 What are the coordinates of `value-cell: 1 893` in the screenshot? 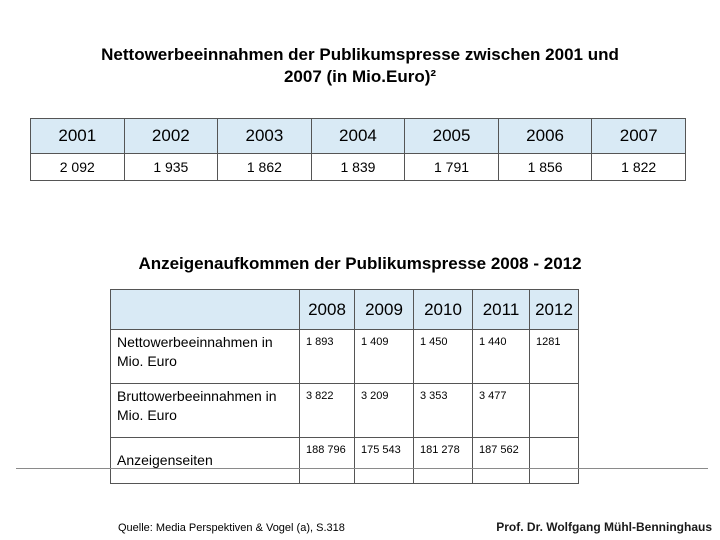 It's located at (327, 356).